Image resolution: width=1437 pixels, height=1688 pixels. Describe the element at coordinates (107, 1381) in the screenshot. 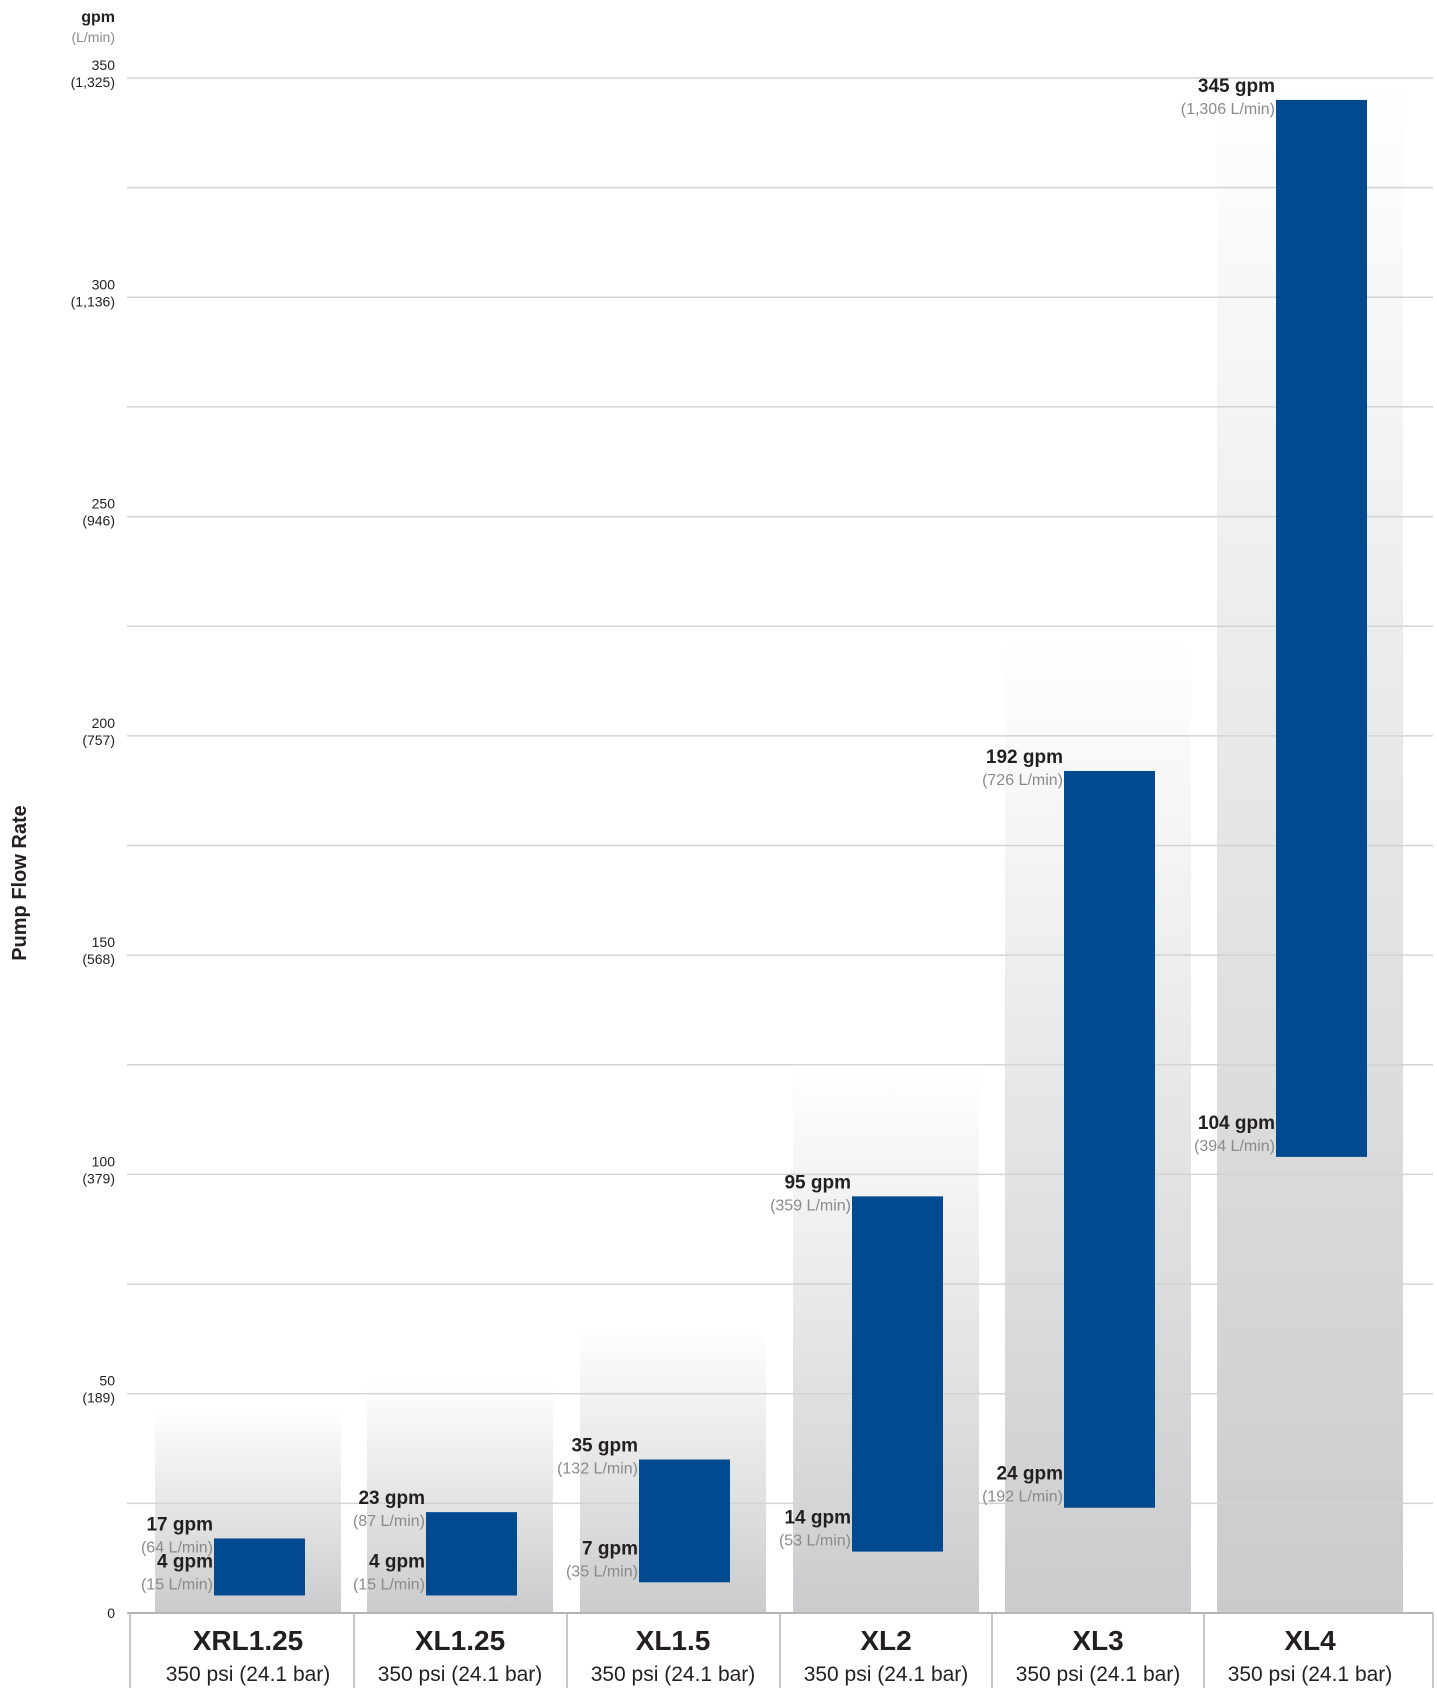

I see `y-tick-label: 50` at that location.